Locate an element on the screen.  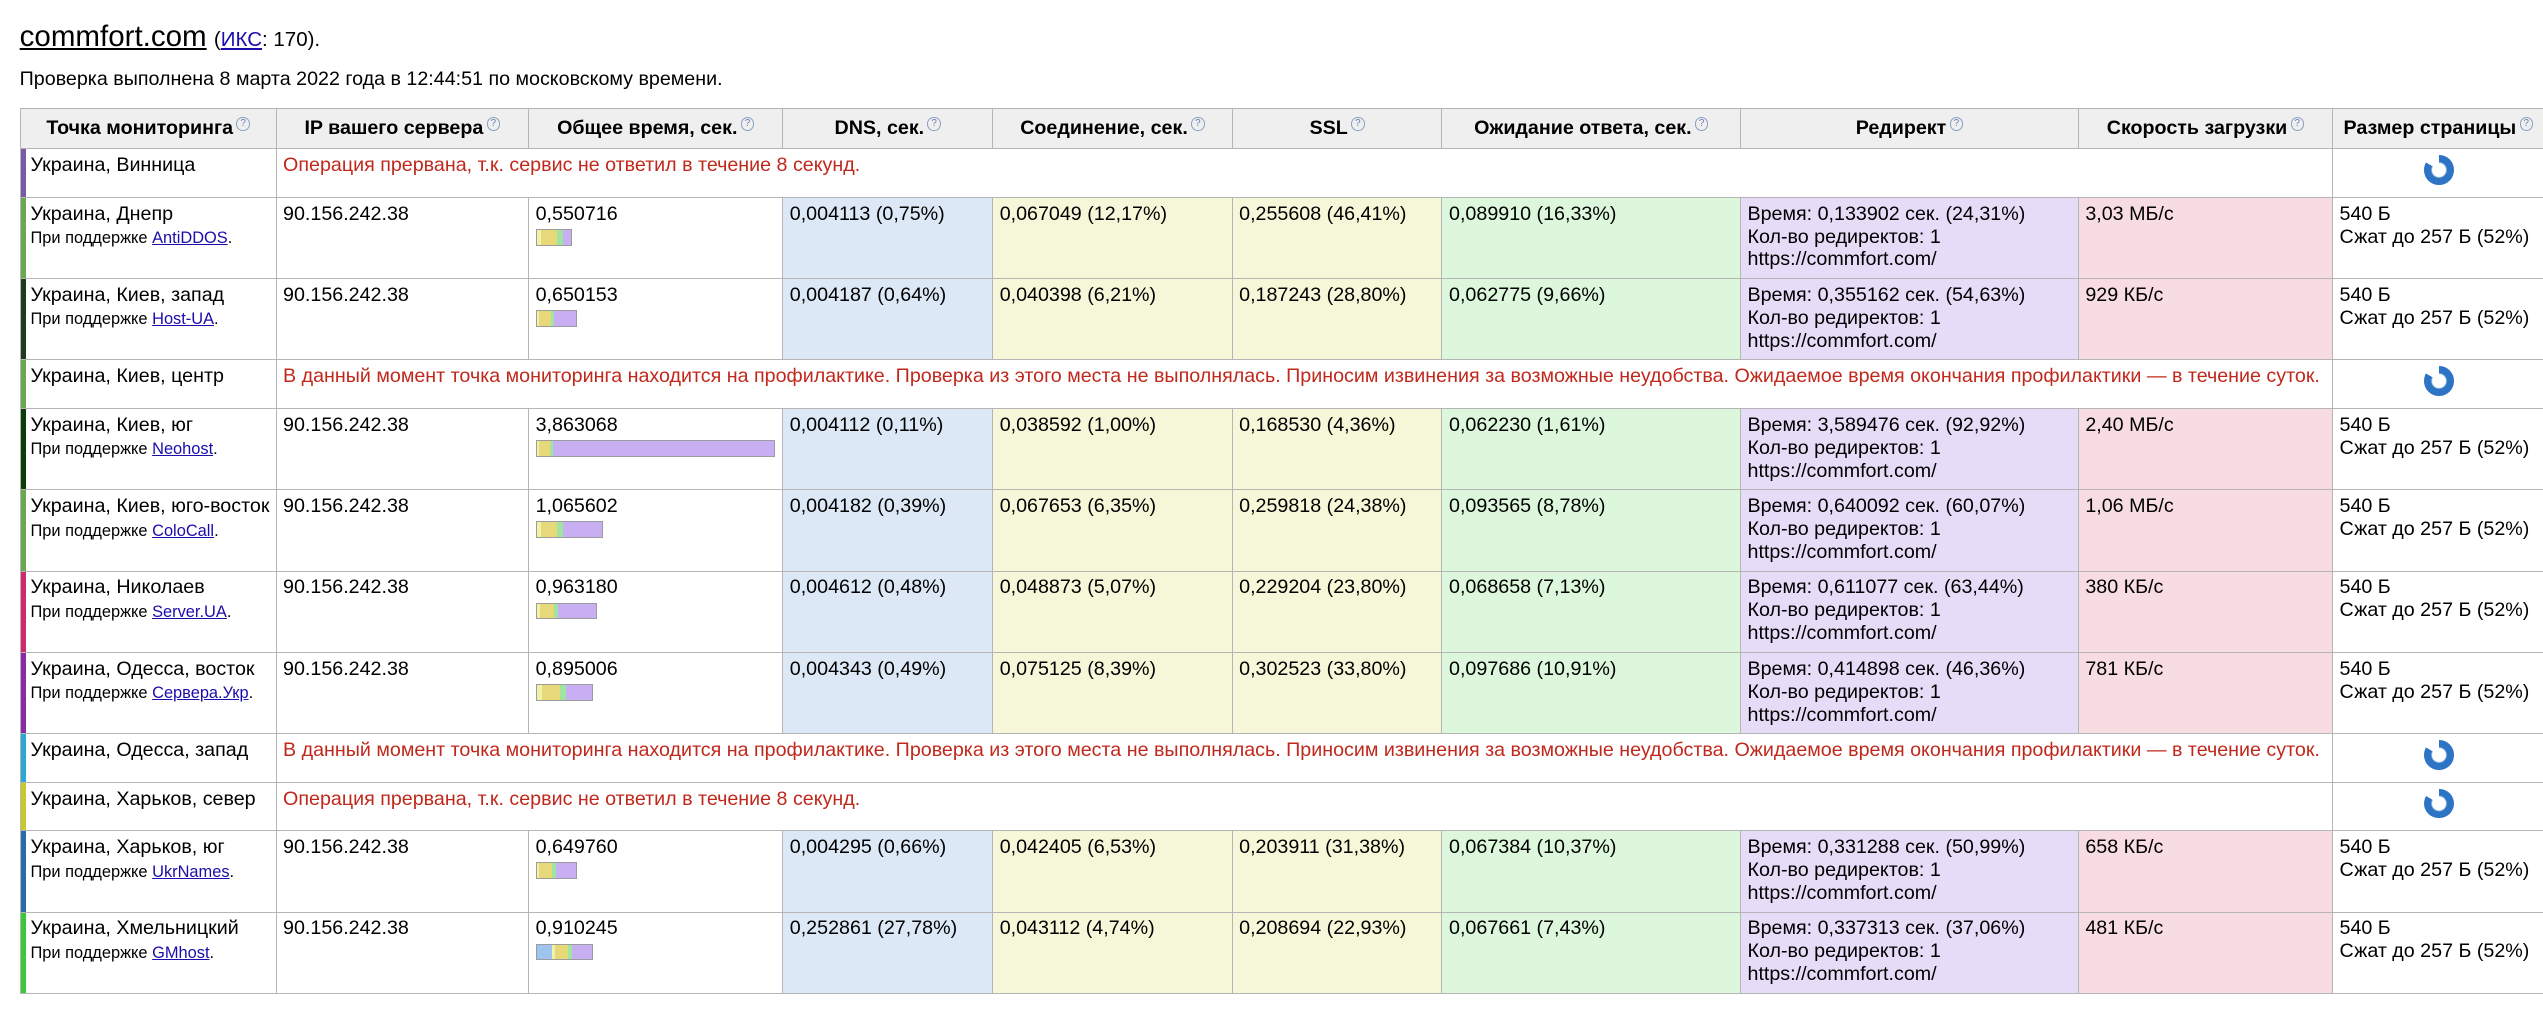
sponsor-link: GMhost is located at coordinates (181, 953).